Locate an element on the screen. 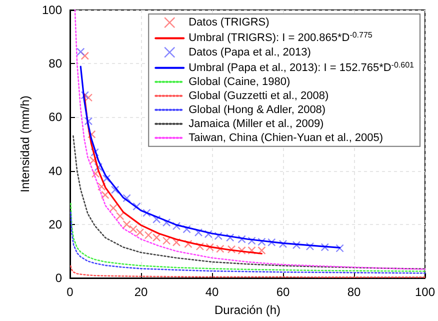 The image size is (438, 321). x-tick-label: 40 is located at coordinates (212, 292).